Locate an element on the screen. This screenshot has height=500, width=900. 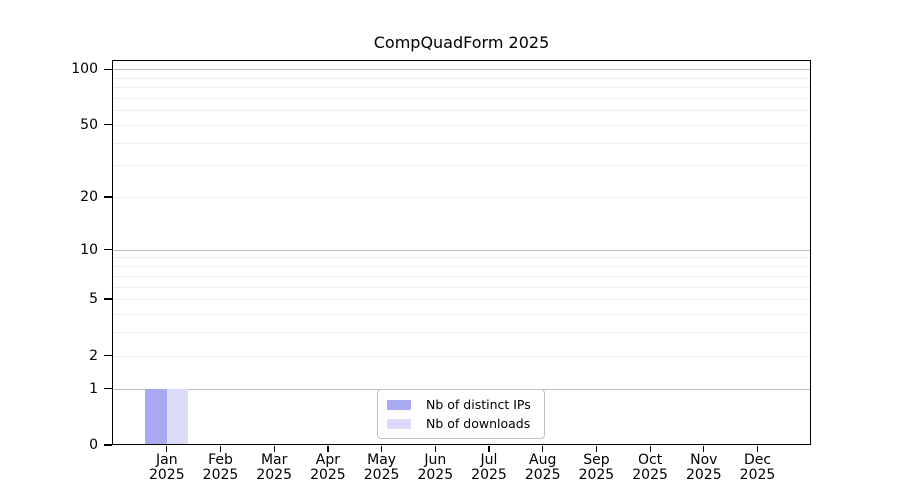
x-axis-tick-label: Oct 2025 is located at coordinates (650, 468).